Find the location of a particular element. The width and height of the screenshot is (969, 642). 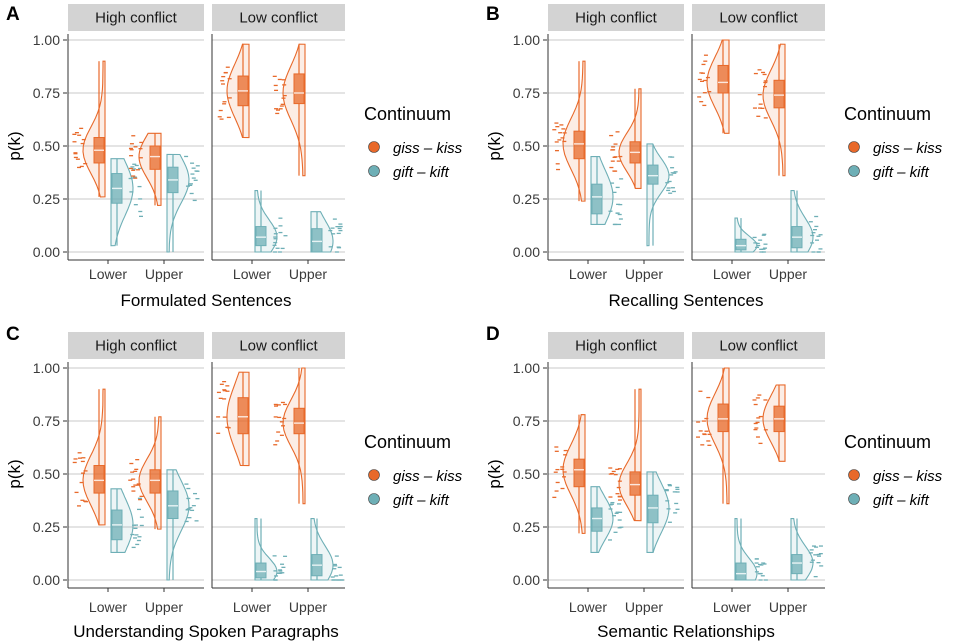

facet-strip-label: Low conflict is located at coordinates (278, 18).